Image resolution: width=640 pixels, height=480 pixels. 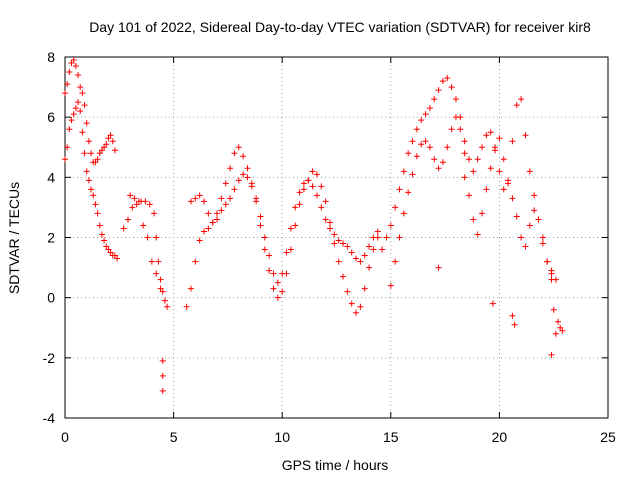 I want to click on x-tick-label: 25, so click(x=608, y=437).